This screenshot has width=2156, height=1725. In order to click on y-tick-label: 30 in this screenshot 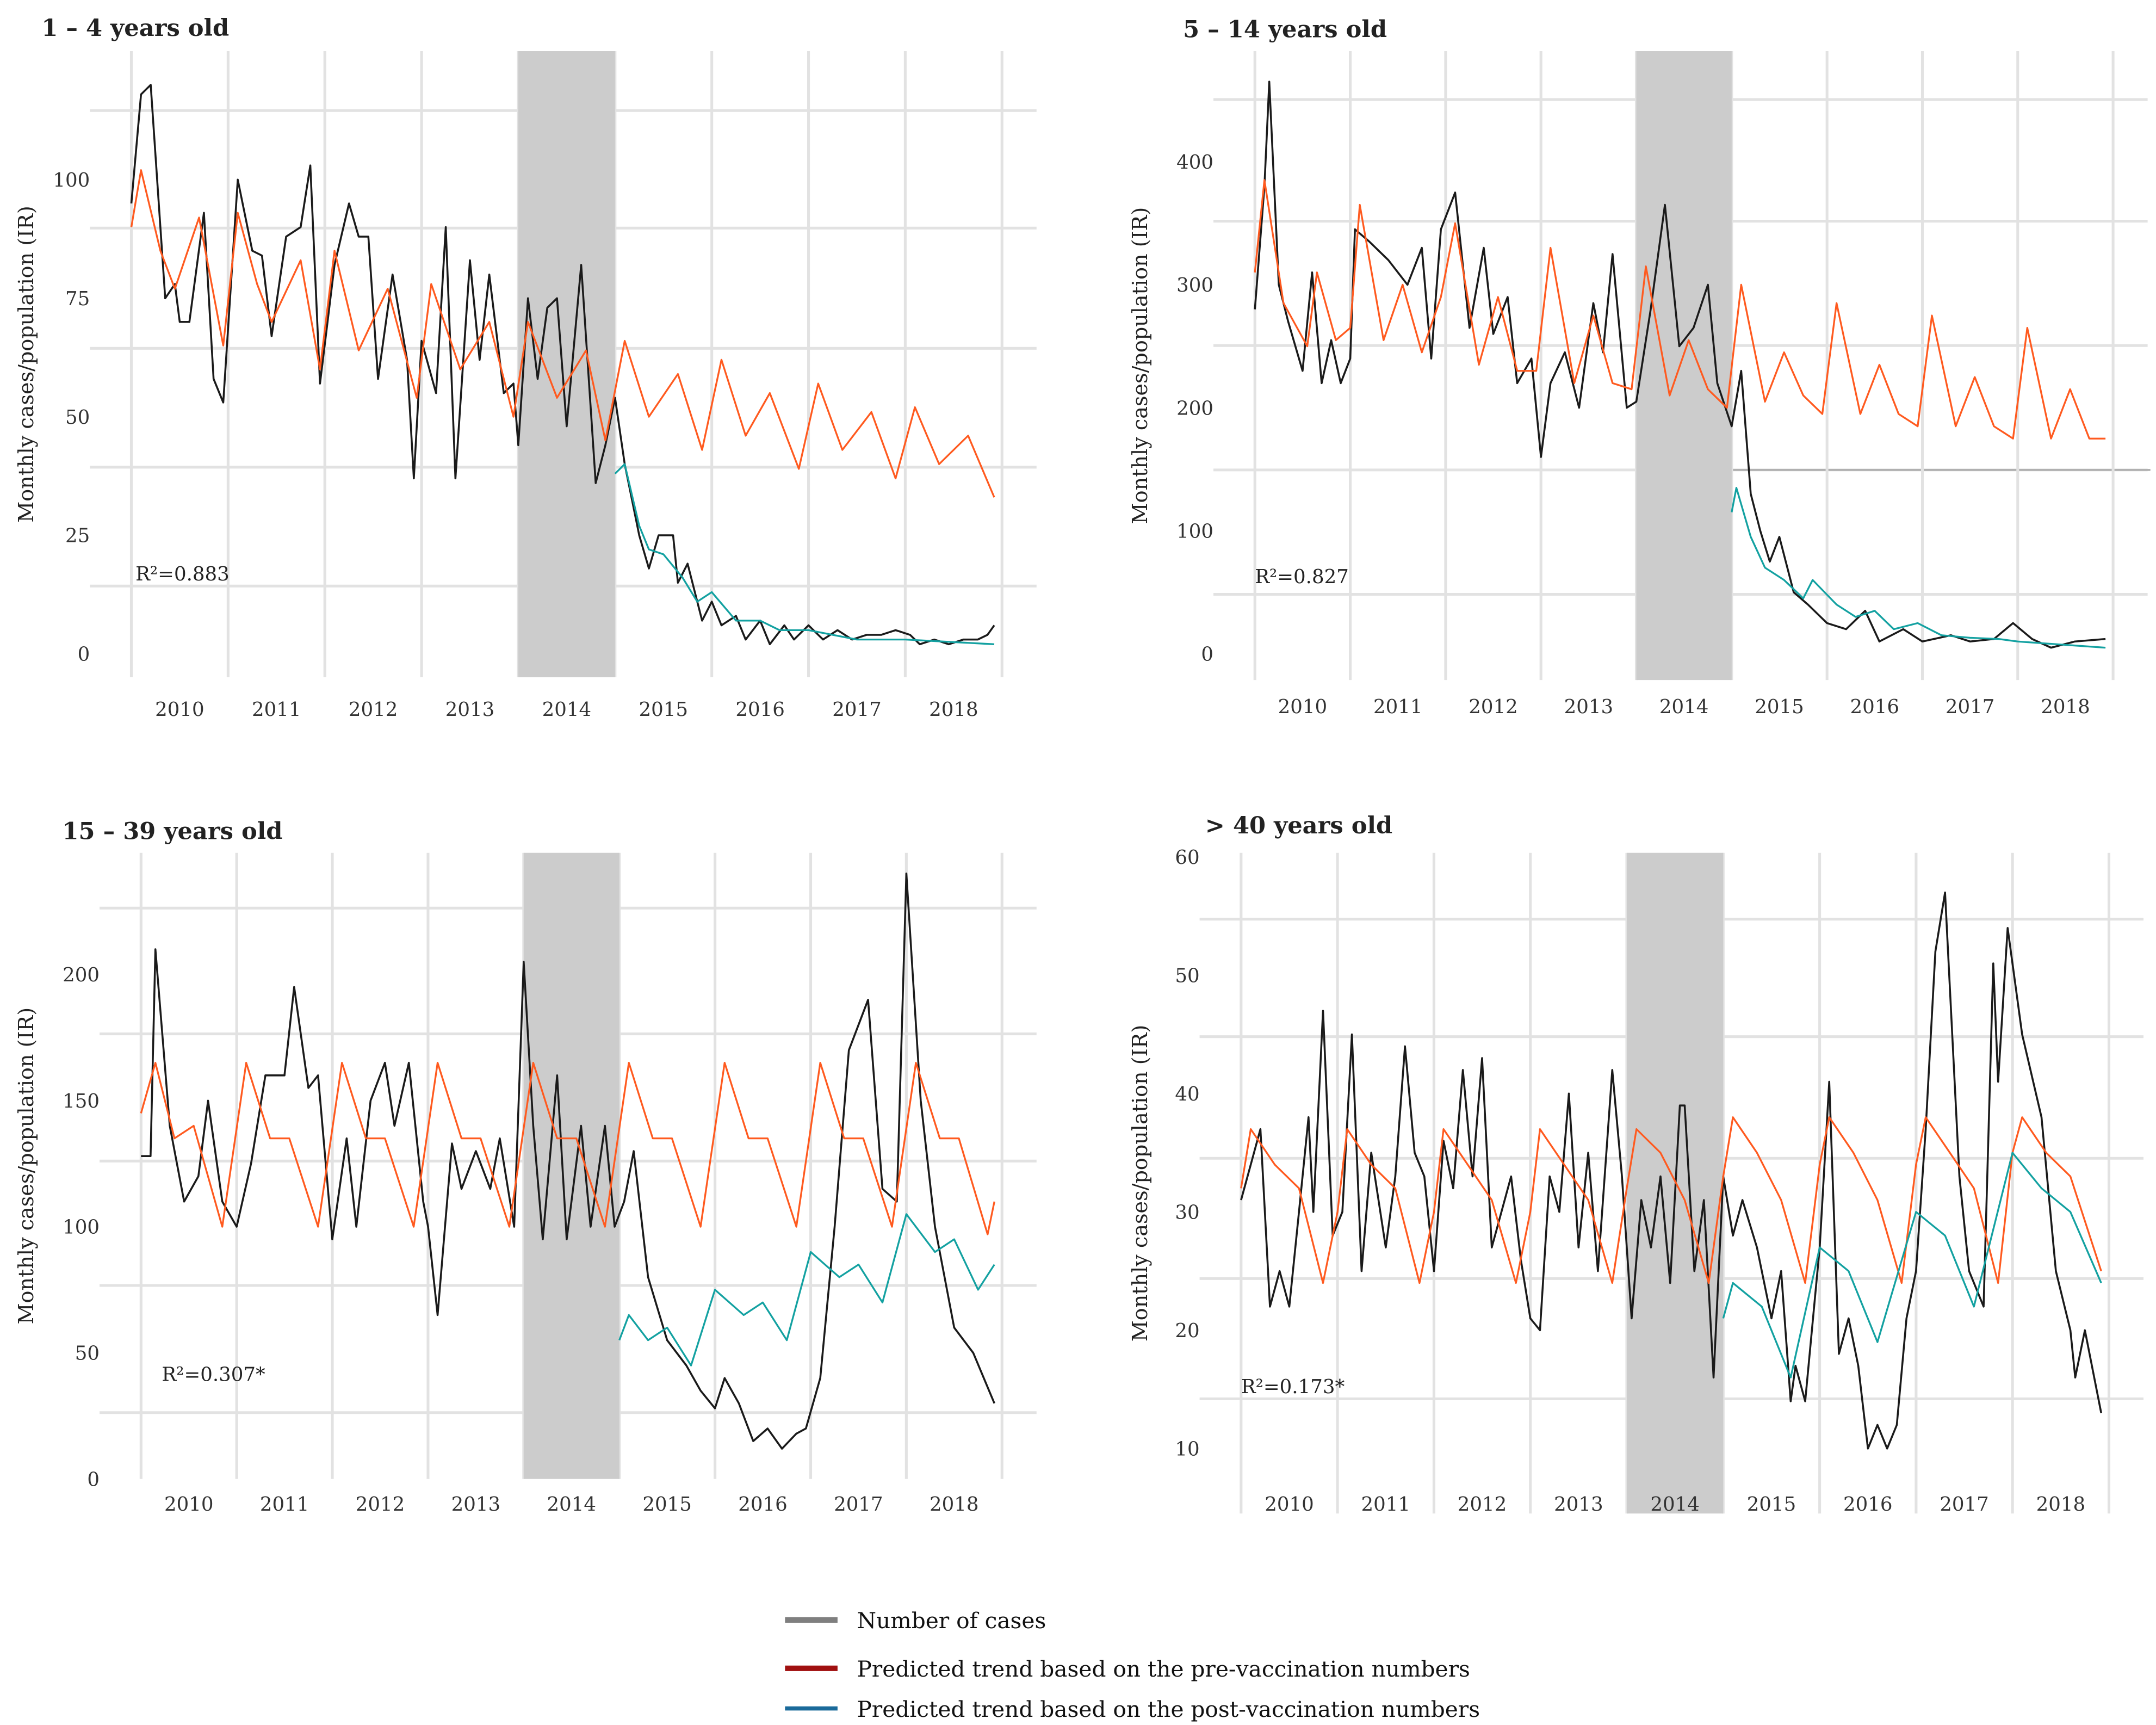, I will do `click(1187, 1213)`.